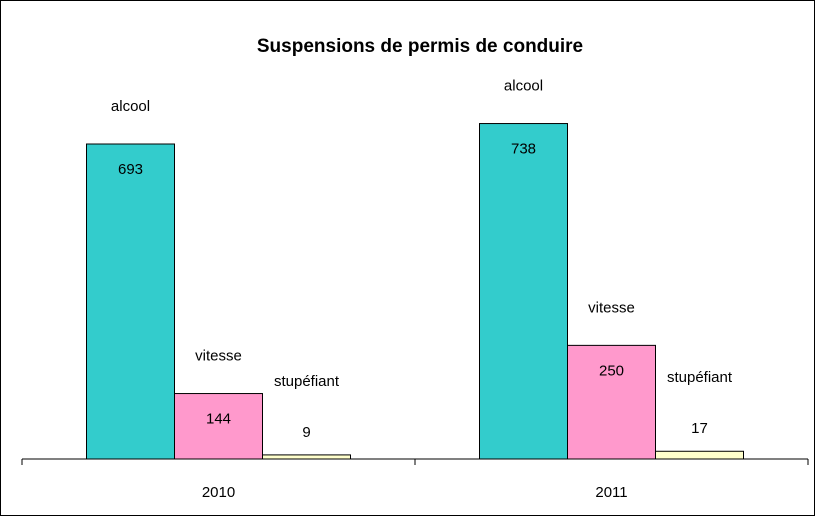 This screenshot has height=517, width=816. What do you see at coordinates (611, 370) in the screenshot?
I see `data-label: 250` at bounding box center [611, 370].